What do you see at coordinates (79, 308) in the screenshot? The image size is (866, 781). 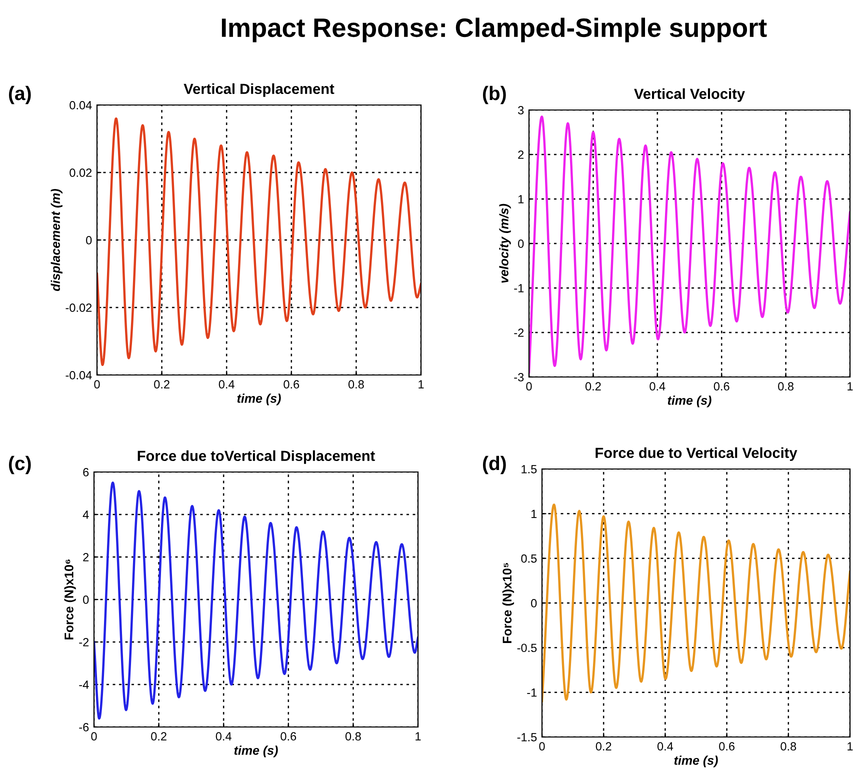 I see `y-tick-label: -0.02` at bounding box center [79, 308].